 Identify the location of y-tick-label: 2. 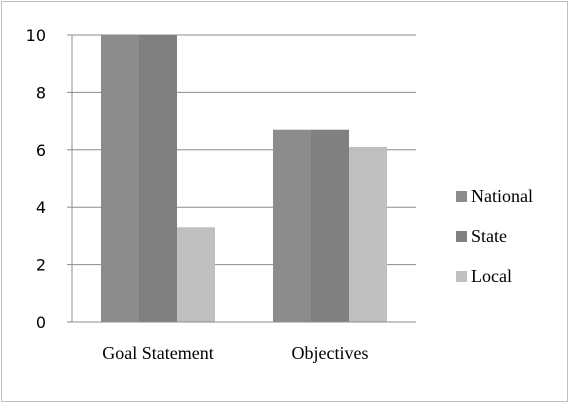
(41, 265).